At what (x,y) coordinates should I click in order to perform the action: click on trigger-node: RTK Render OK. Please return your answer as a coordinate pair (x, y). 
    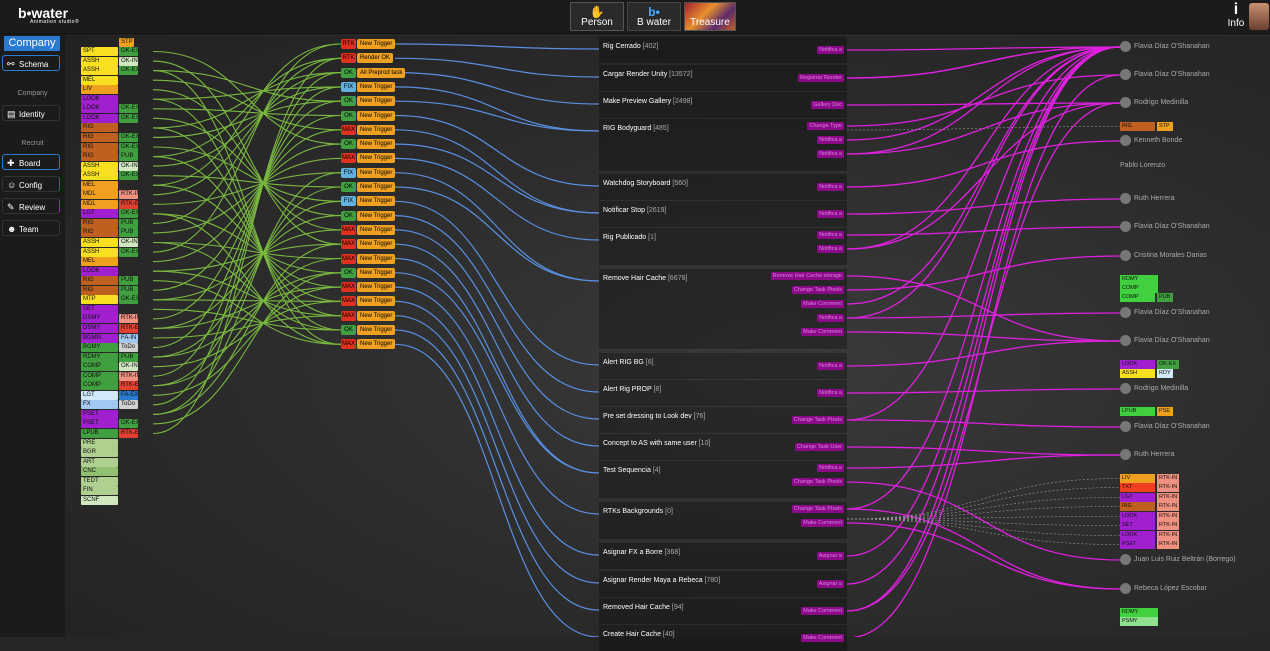
    Looking at the image, I should click on (367, 58).